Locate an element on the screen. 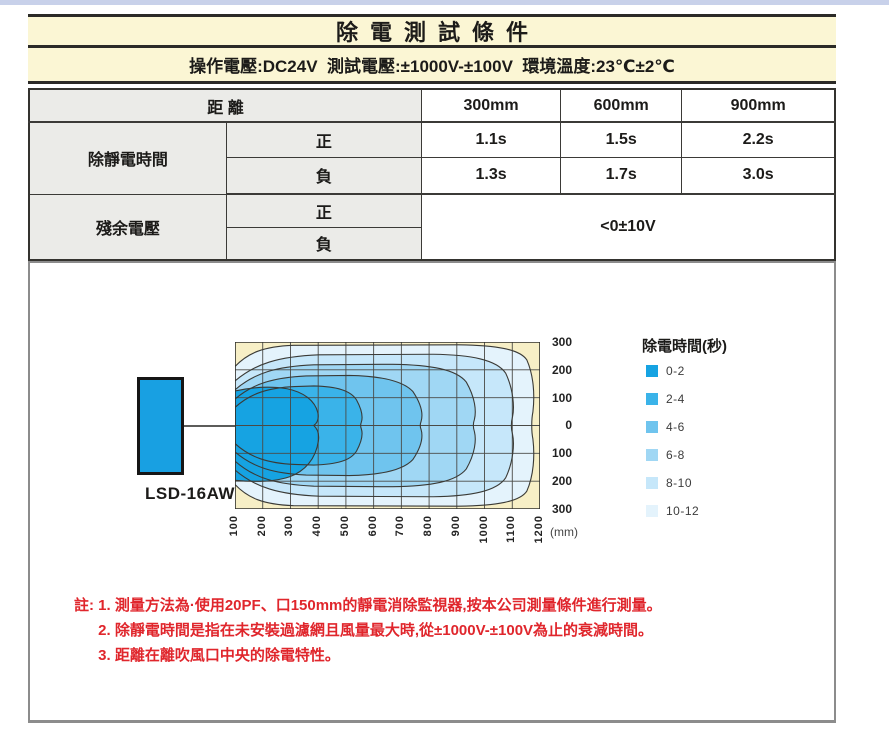  time-pos-600: 1.5s is located at coordinates (621, 139).